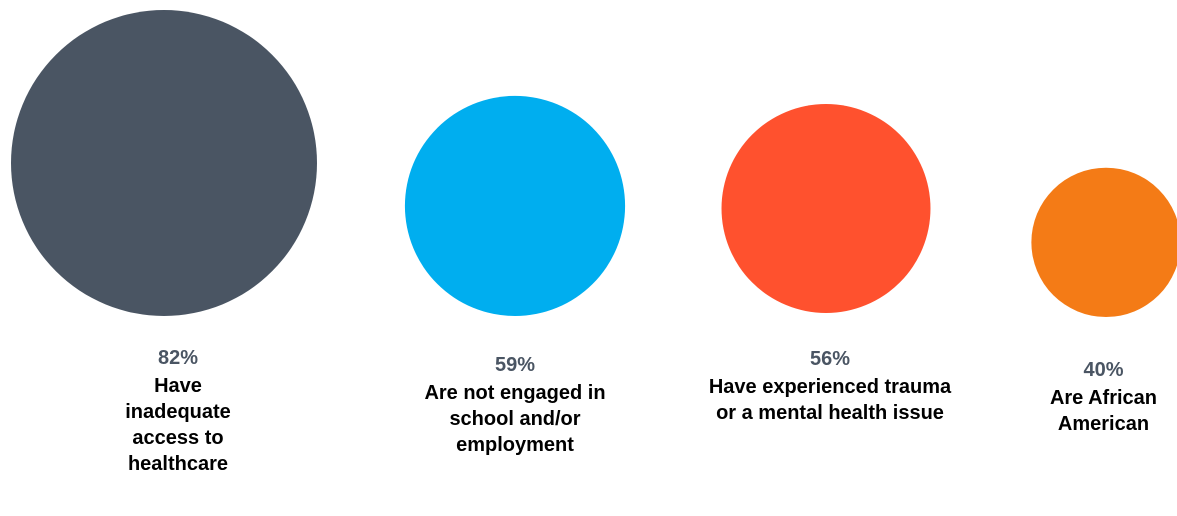 This screenshot has height=516, width=1177. Describe the element at coordinates (1103, 411) in the screenshot. I see `bubble-description-4: Are African American` at that location.